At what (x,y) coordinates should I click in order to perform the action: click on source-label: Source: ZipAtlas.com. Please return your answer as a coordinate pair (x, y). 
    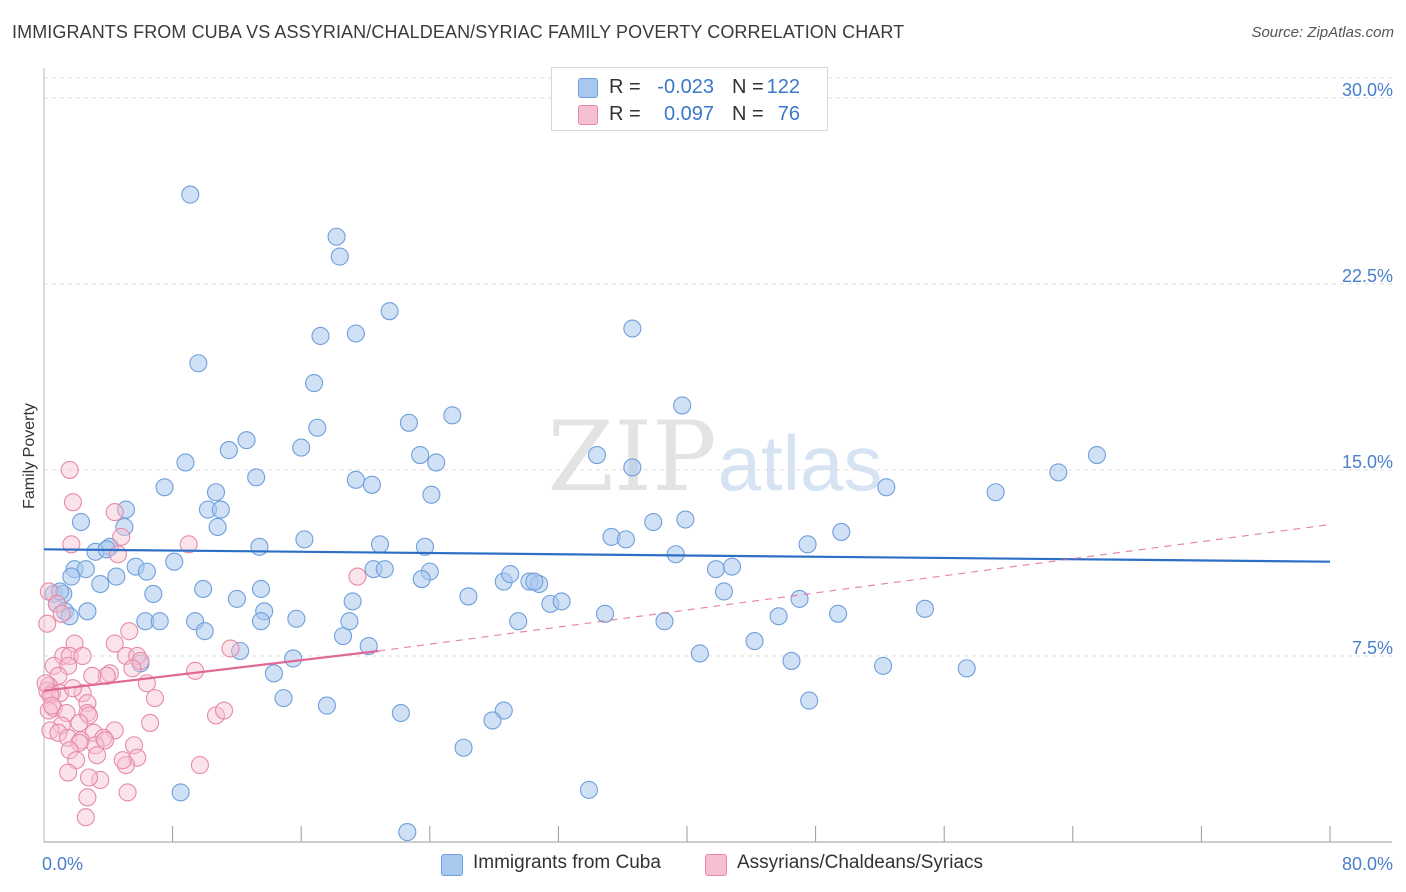
    Looking at the image, I should click on (1322, 32).